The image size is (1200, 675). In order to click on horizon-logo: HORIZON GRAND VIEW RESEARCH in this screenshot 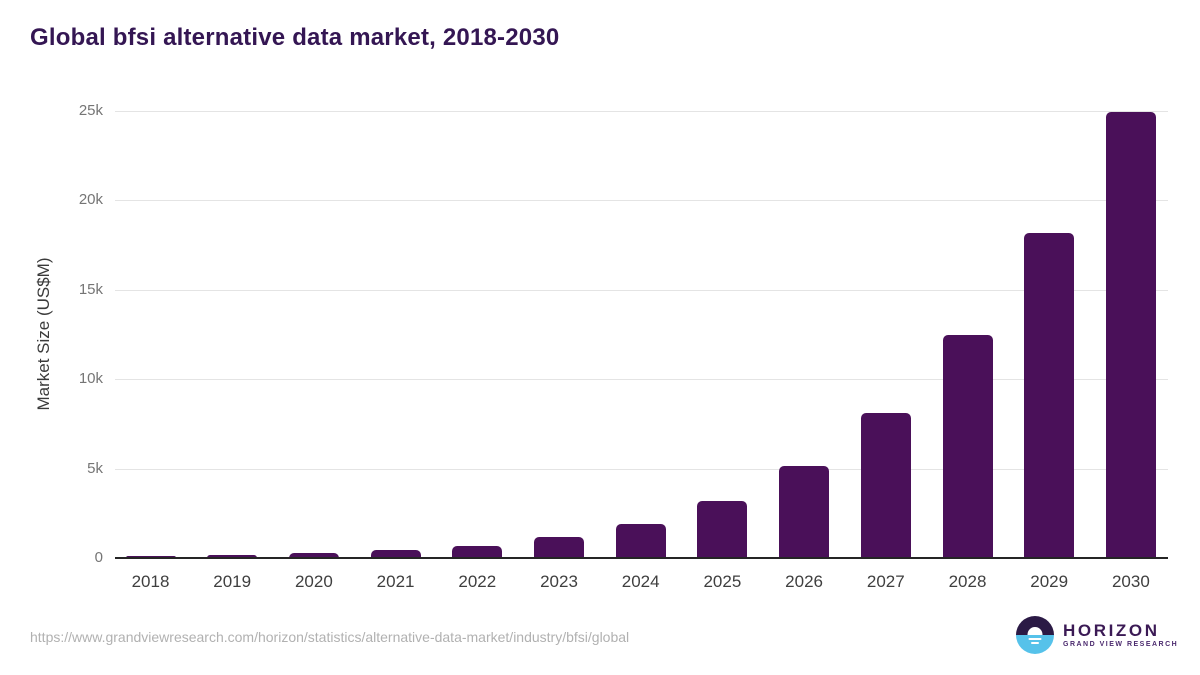, I will do `click(1097, 635)`.